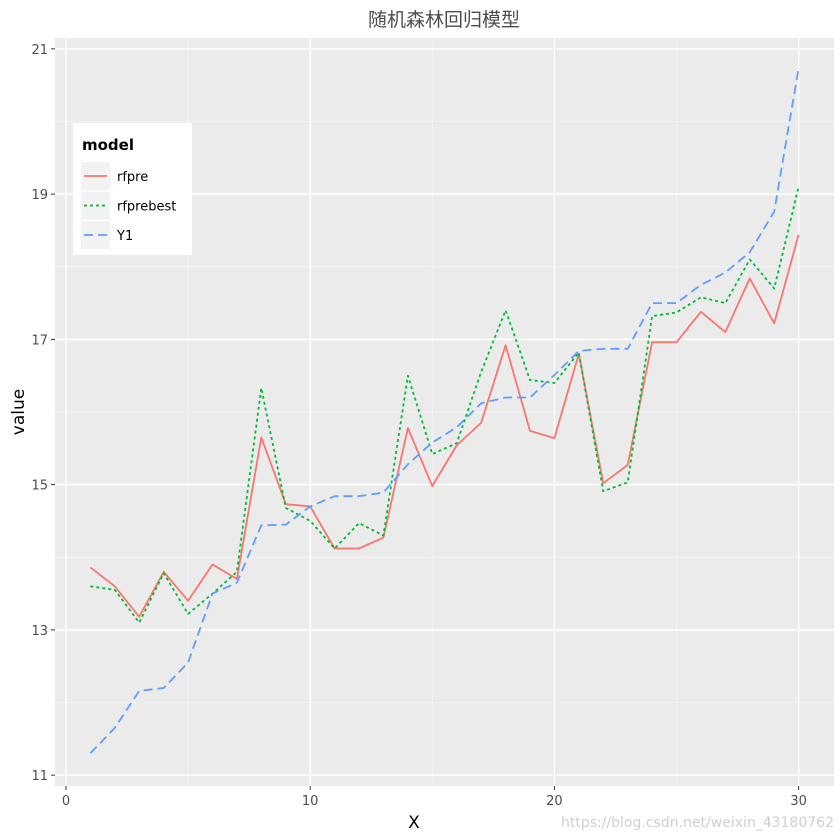 This screenshot has width=840, height=840. Describe the element at coordinates (43, 413) in the screenshot. I see `y-axis: 11 13 15 17 19 21` at that location.